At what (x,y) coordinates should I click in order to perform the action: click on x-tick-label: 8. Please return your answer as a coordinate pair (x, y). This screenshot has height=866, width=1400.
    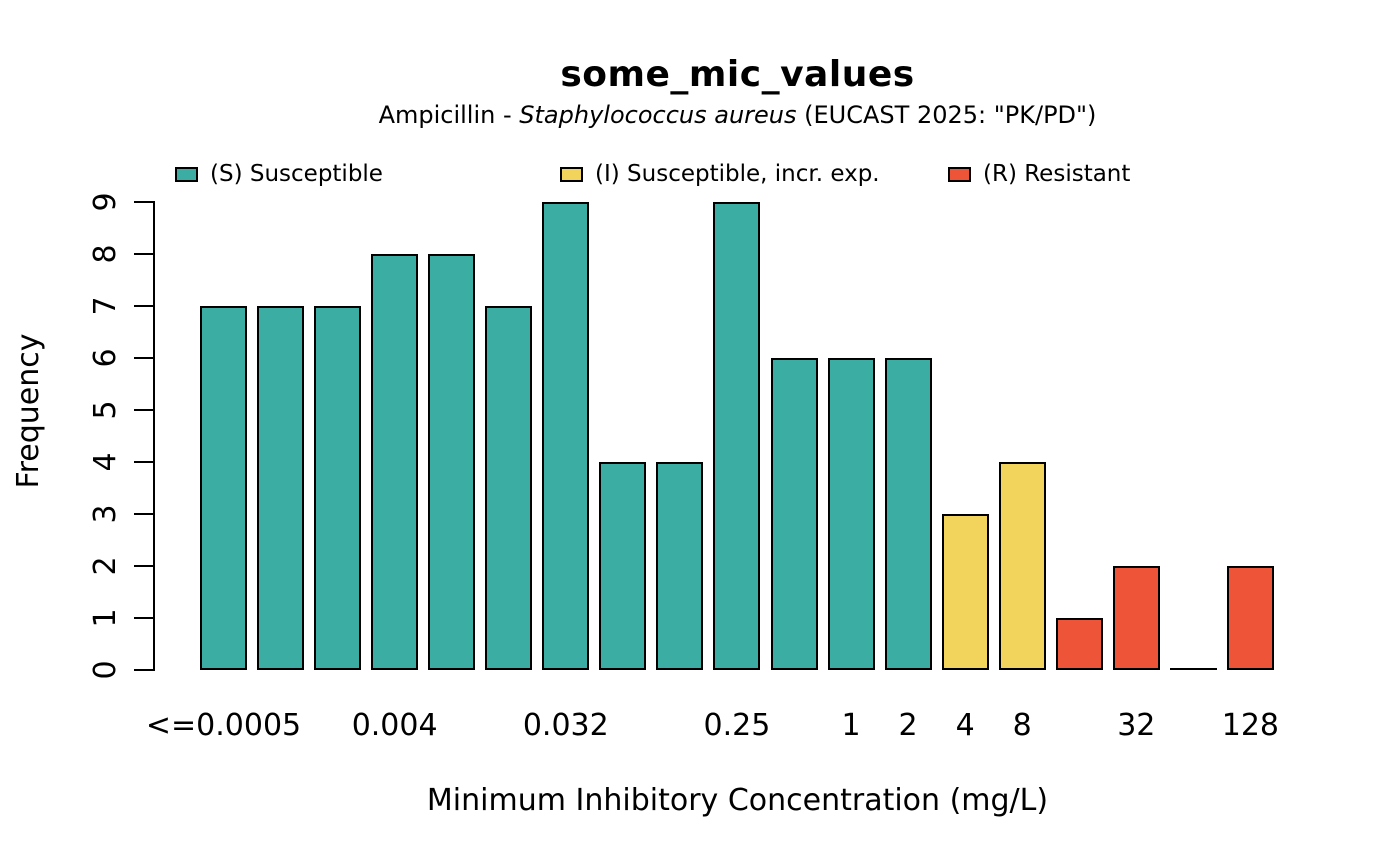
    Looking at the image, I should click on (1022, 725).